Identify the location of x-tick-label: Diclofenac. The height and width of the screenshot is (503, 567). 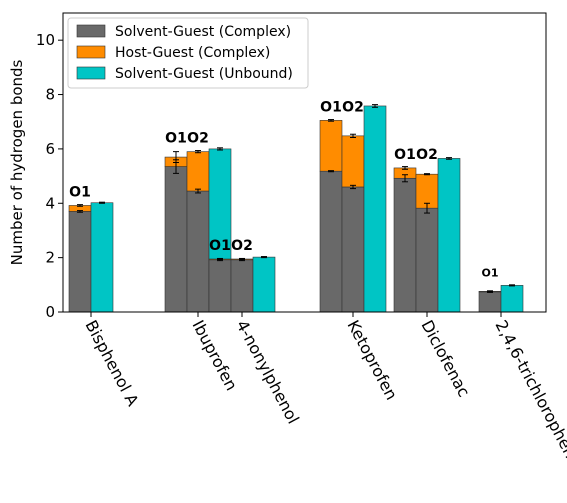
(445, 358).